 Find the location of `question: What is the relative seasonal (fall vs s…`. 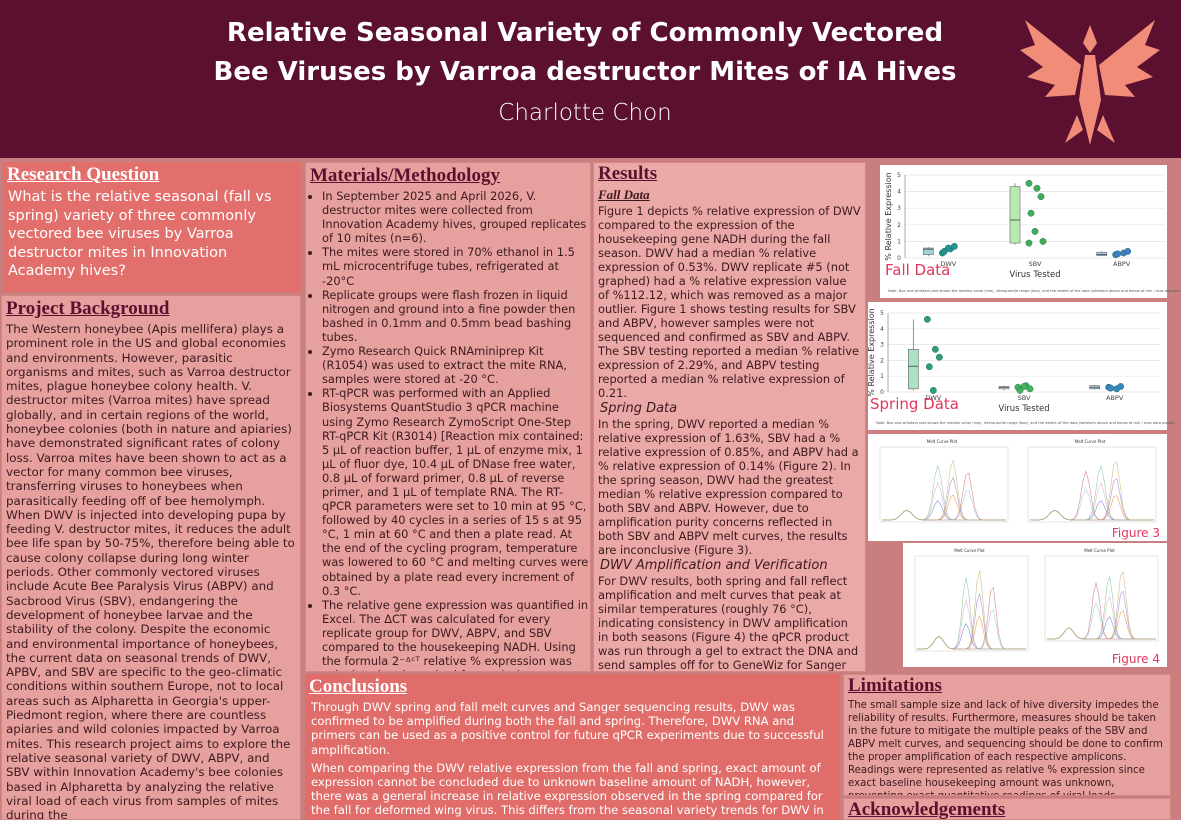

question: What is the relative seasonal (fall vs s… is located at coordinates (140, 234).